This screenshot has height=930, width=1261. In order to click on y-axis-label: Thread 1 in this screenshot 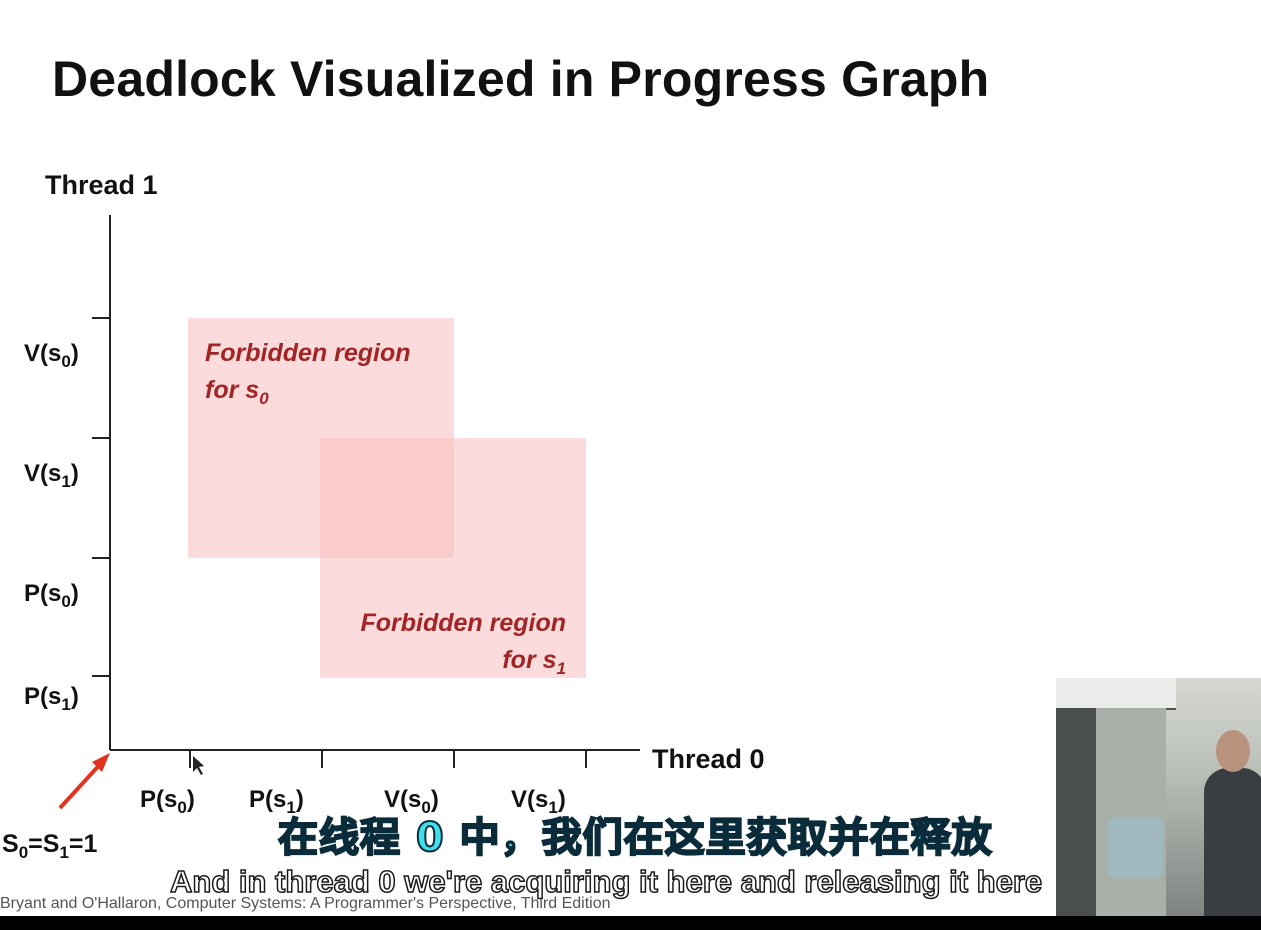, I will do `click(101, 185)`.